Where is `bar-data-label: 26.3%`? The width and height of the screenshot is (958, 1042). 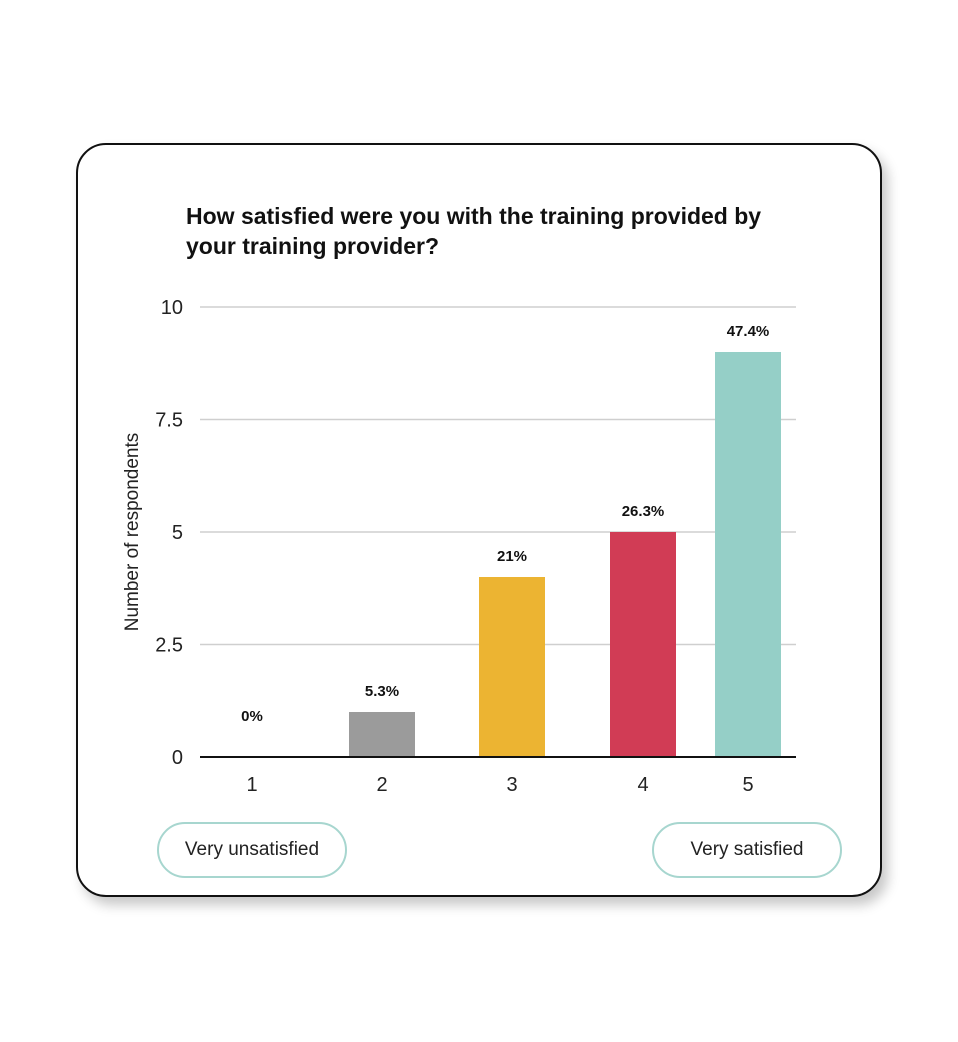 bar-data-label: 26.3% is located at coordinates (643, 511).